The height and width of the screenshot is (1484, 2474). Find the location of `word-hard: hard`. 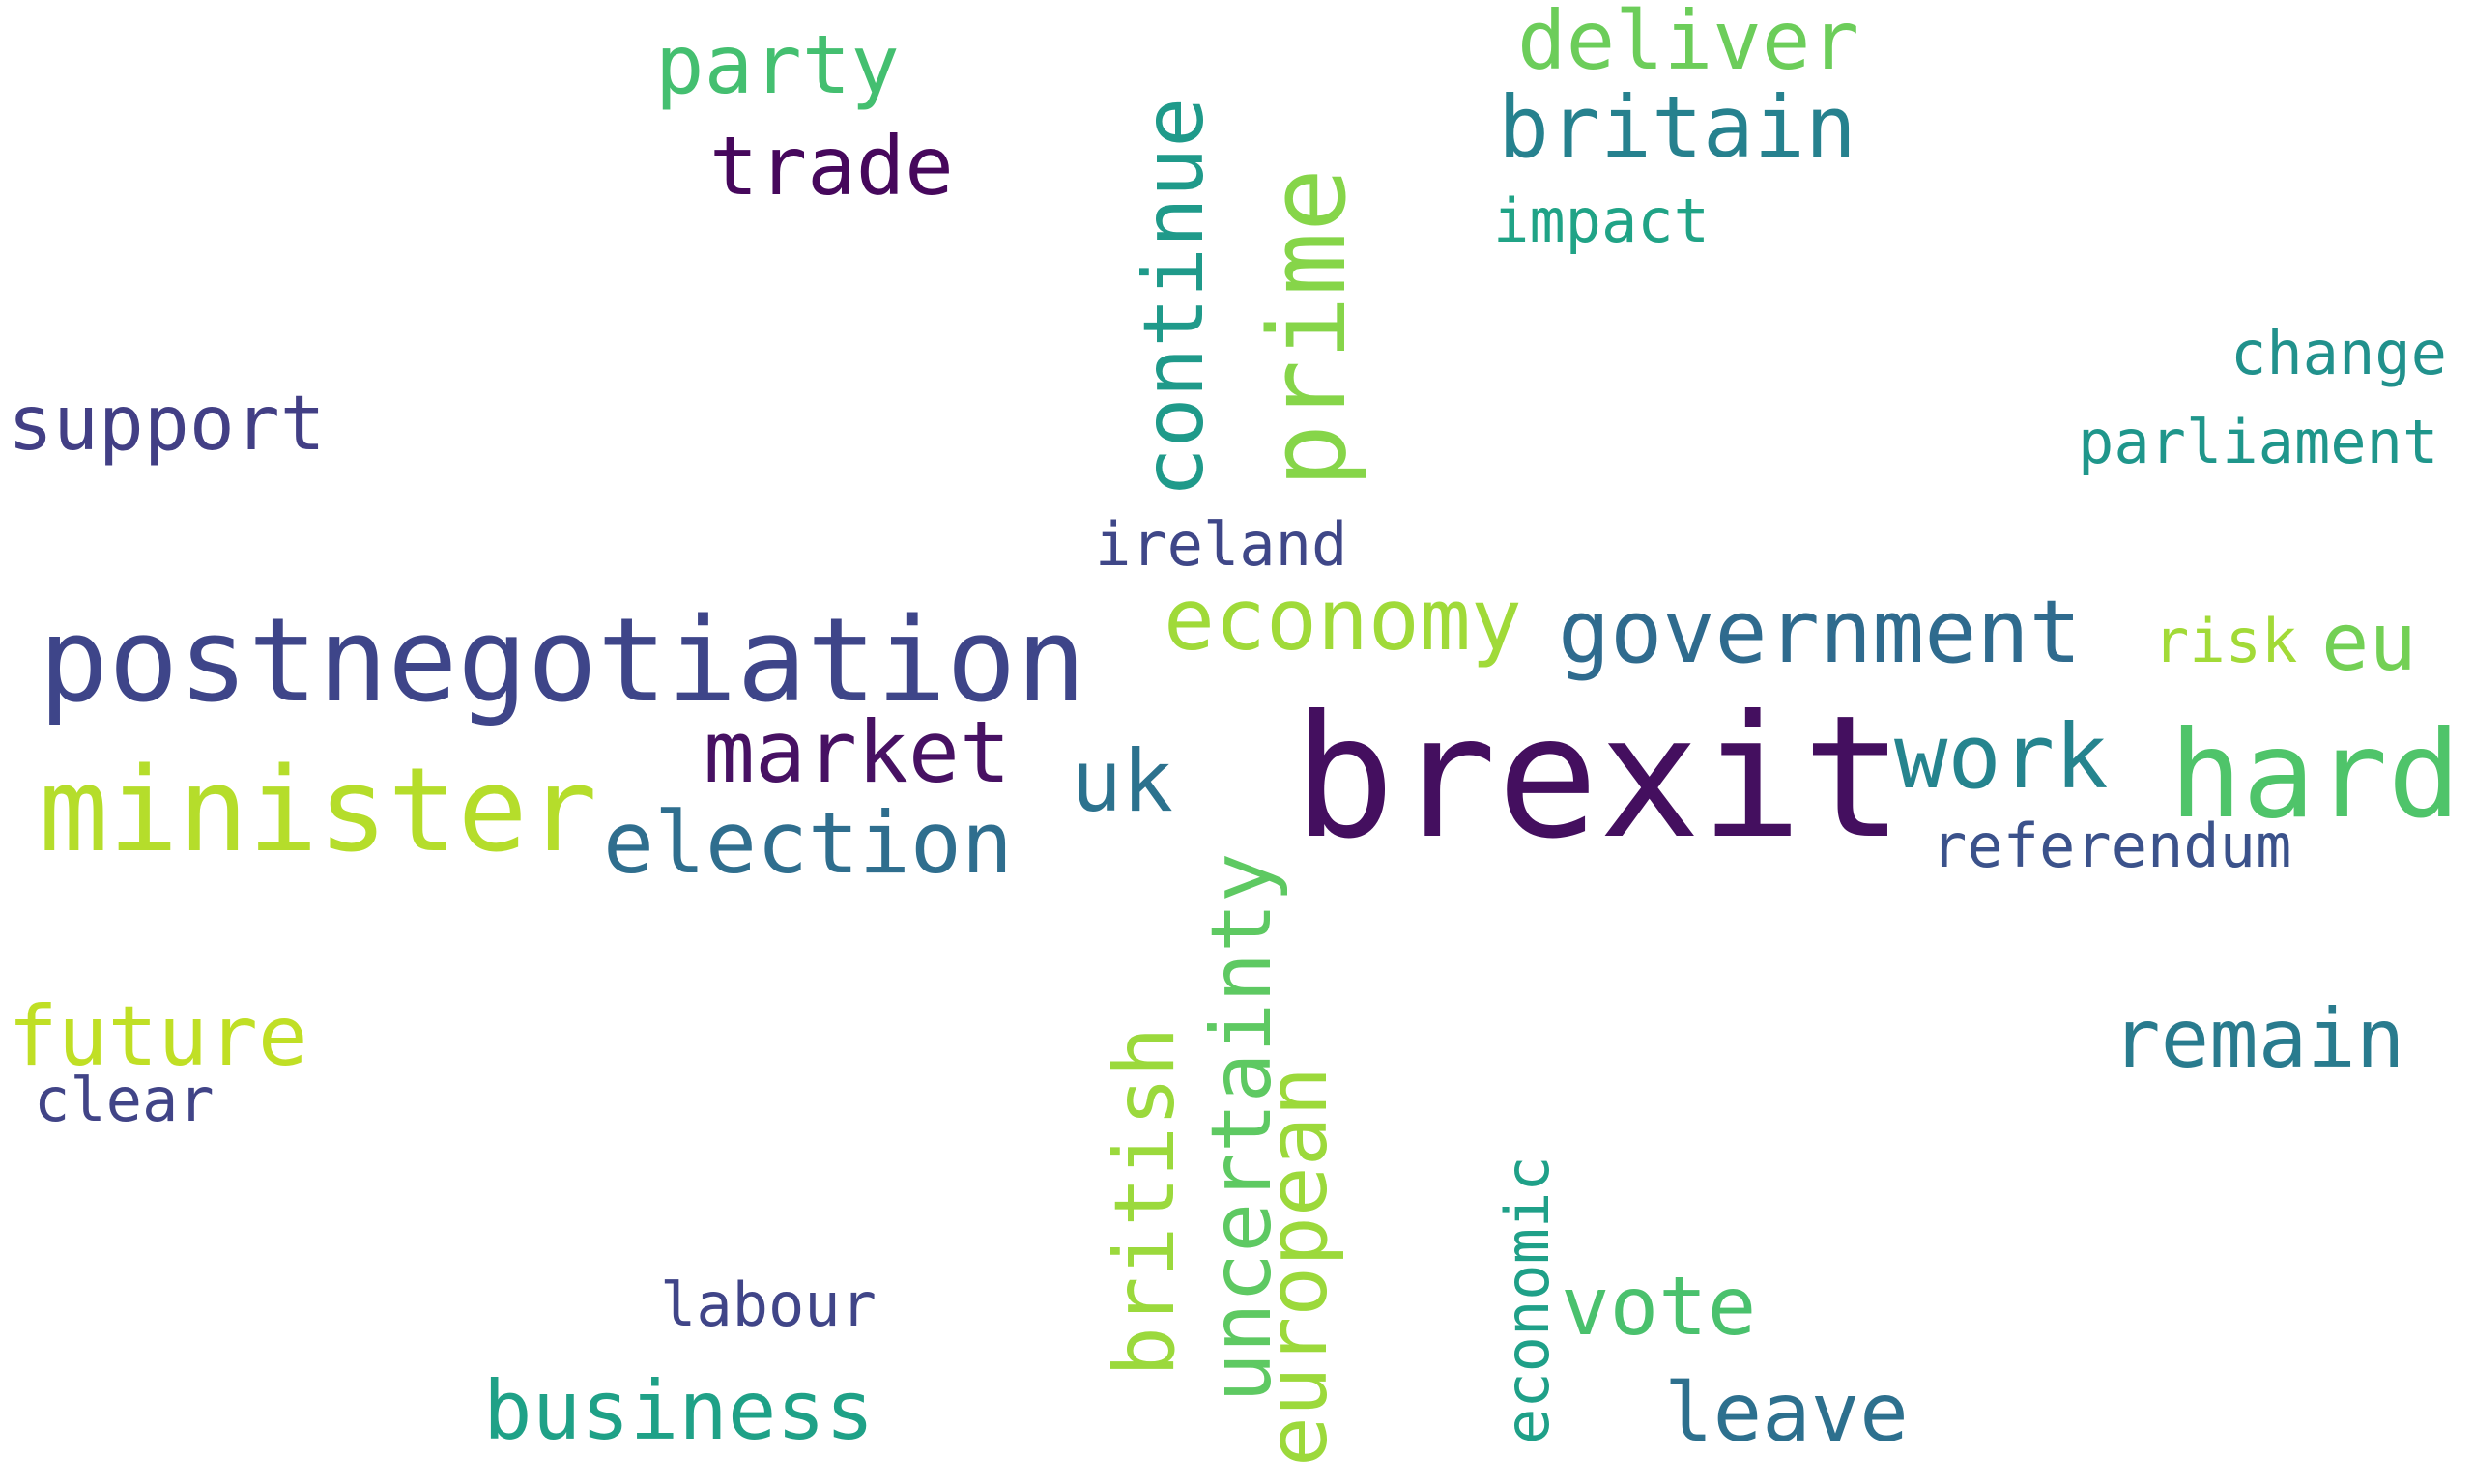

word-hard: hard is located at coordinates (2315, 775).